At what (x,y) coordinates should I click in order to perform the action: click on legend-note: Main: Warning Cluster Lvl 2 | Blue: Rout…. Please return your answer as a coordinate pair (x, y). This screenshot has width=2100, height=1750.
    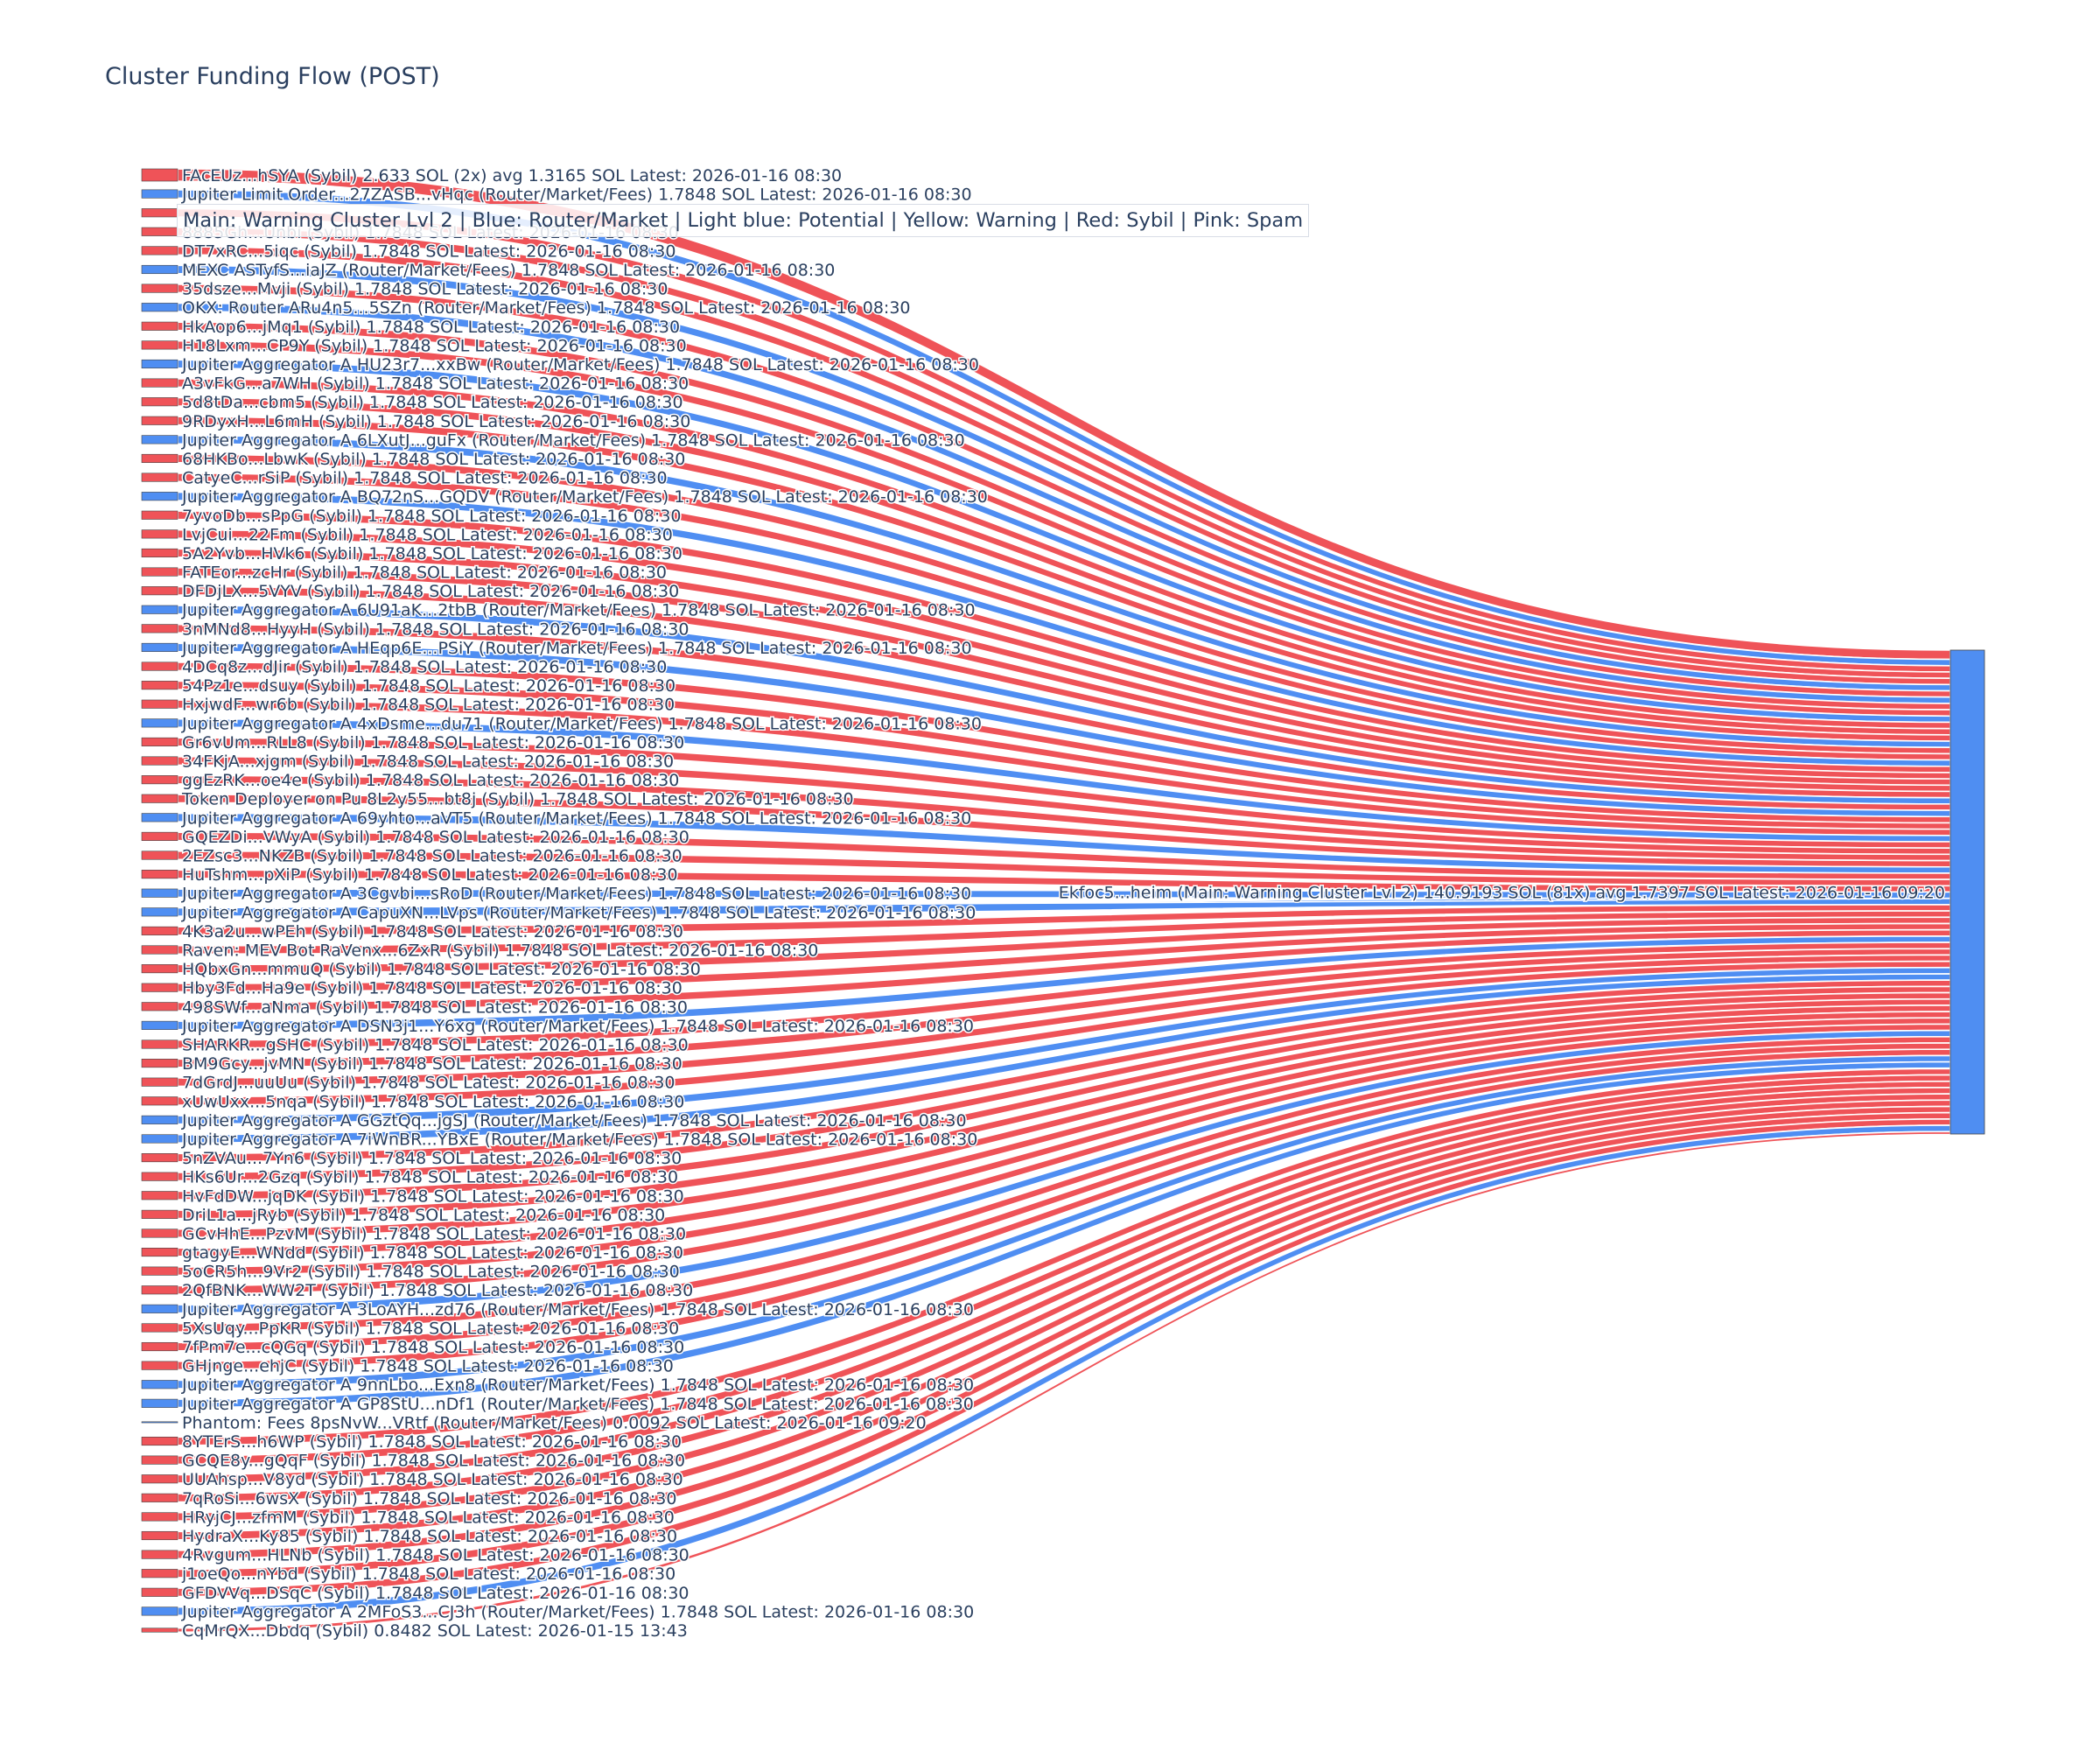
    Looking at the image, I should click on (743, 220).